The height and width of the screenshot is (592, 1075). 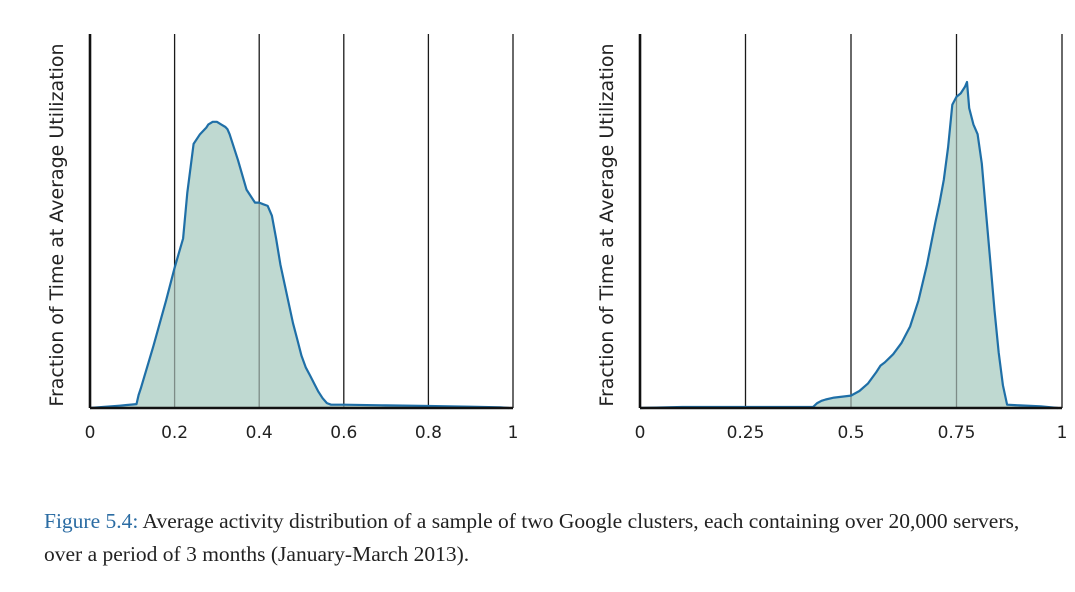 What do you see at coordinates (850, 433) in the screenshot?
I see `chart-2-tick-label: 0.5` at bounding box center [850, 433].